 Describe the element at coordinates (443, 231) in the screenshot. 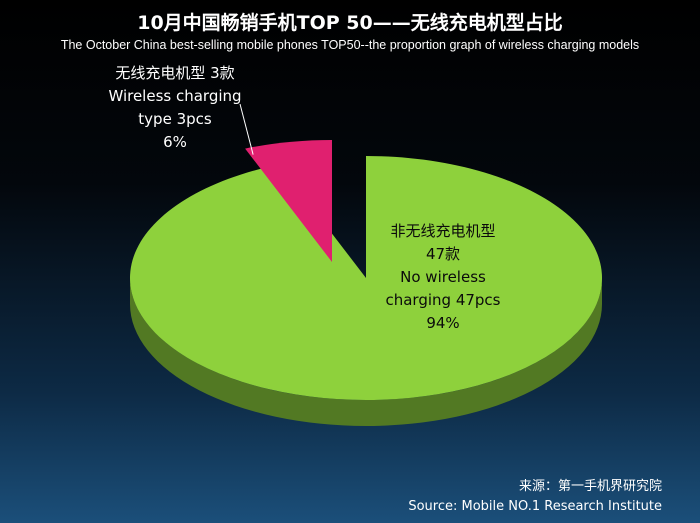

I see `slice-label-no-wireless-cn: 非无线充电机型` at that location.